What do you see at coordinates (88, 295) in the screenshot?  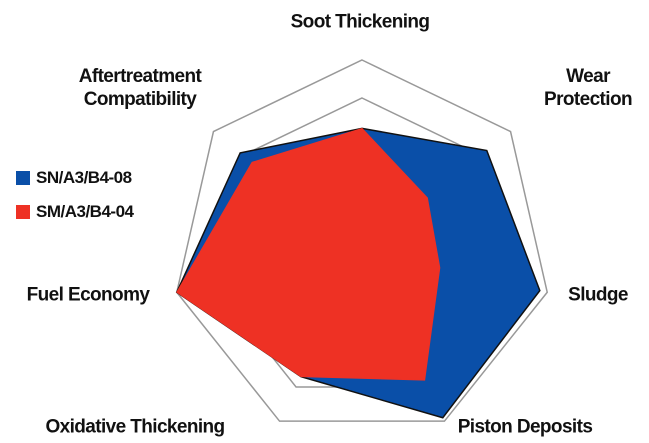 I see `axis-label: Fuel Economy` at bounding box center [88, 295].